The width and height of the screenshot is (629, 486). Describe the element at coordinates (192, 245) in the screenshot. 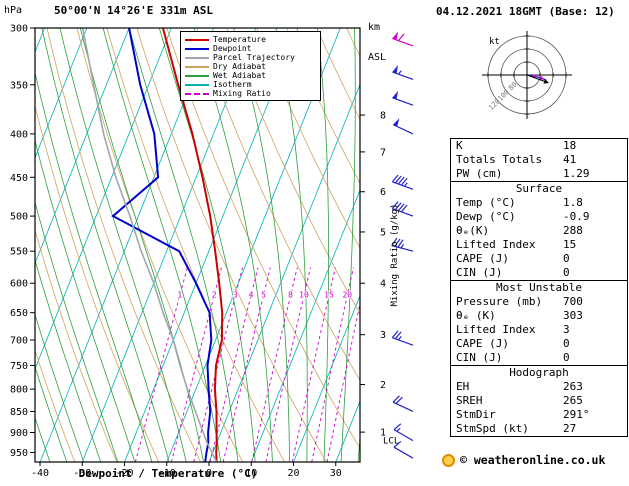

I see `series-temperature` at that location.